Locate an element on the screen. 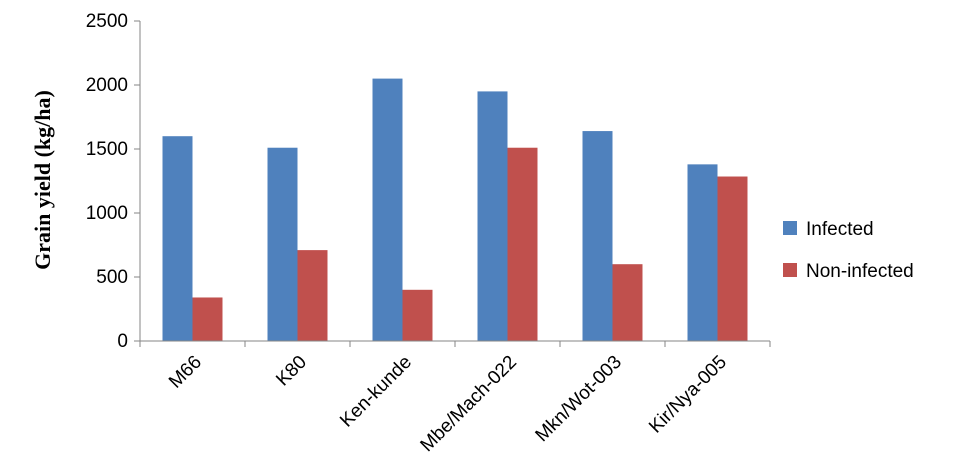  legend-swatch-infected is located at coordinates (790, 228).